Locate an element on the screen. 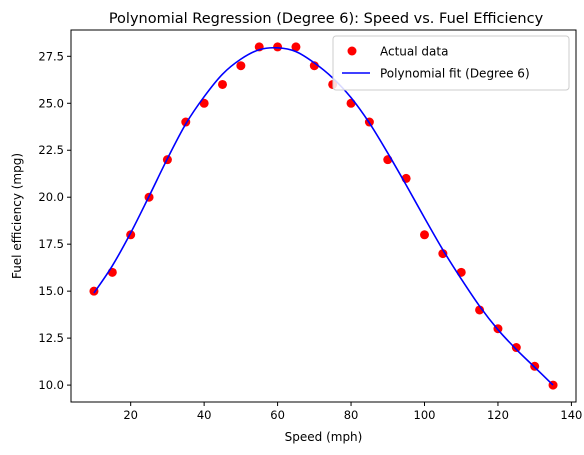  y-axis-label: Fuel efficiency (mpg) is located at coordinates (17, 216).